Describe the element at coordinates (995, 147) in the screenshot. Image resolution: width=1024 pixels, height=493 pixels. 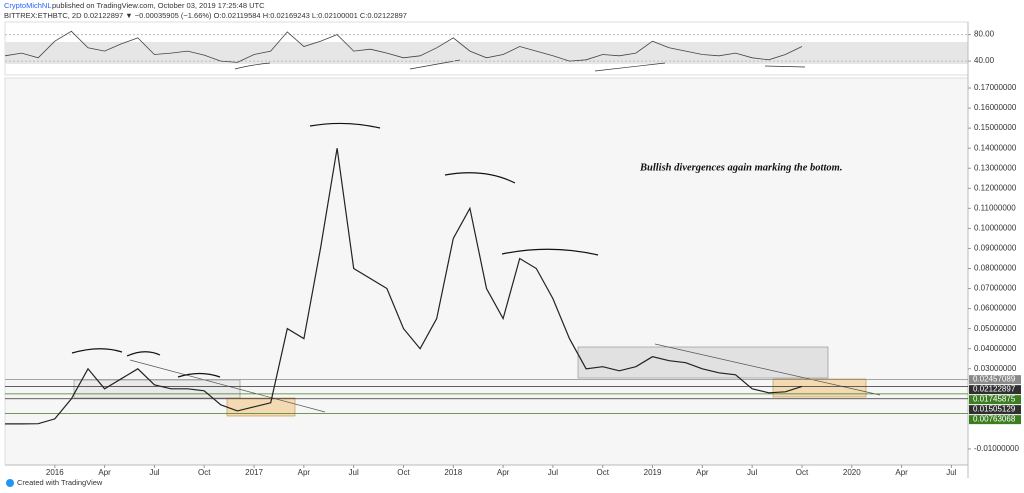
I see `y-tick-label: 0.14000000` at that location.